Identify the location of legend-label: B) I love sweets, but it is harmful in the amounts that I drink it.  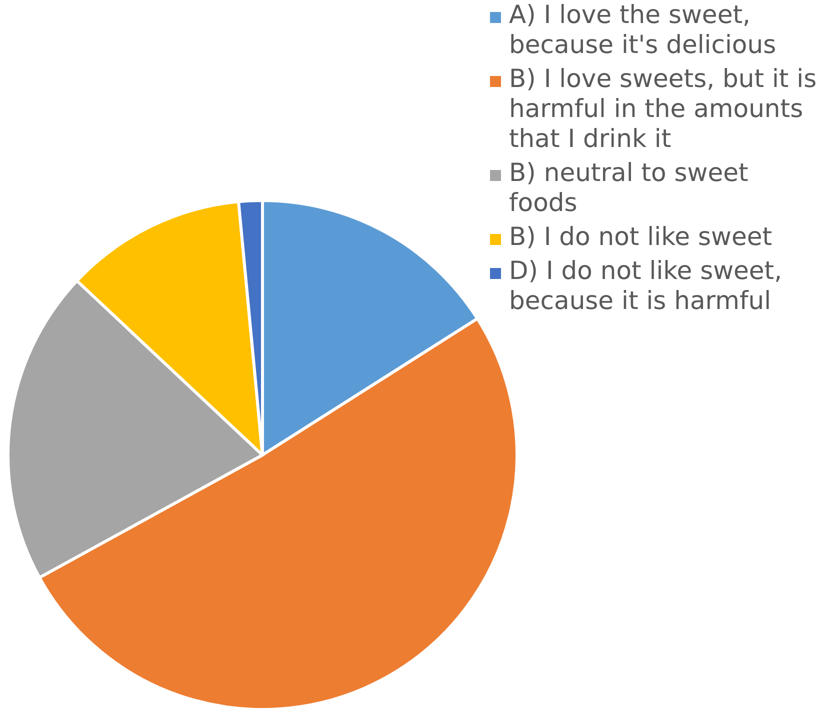
(663, 109).